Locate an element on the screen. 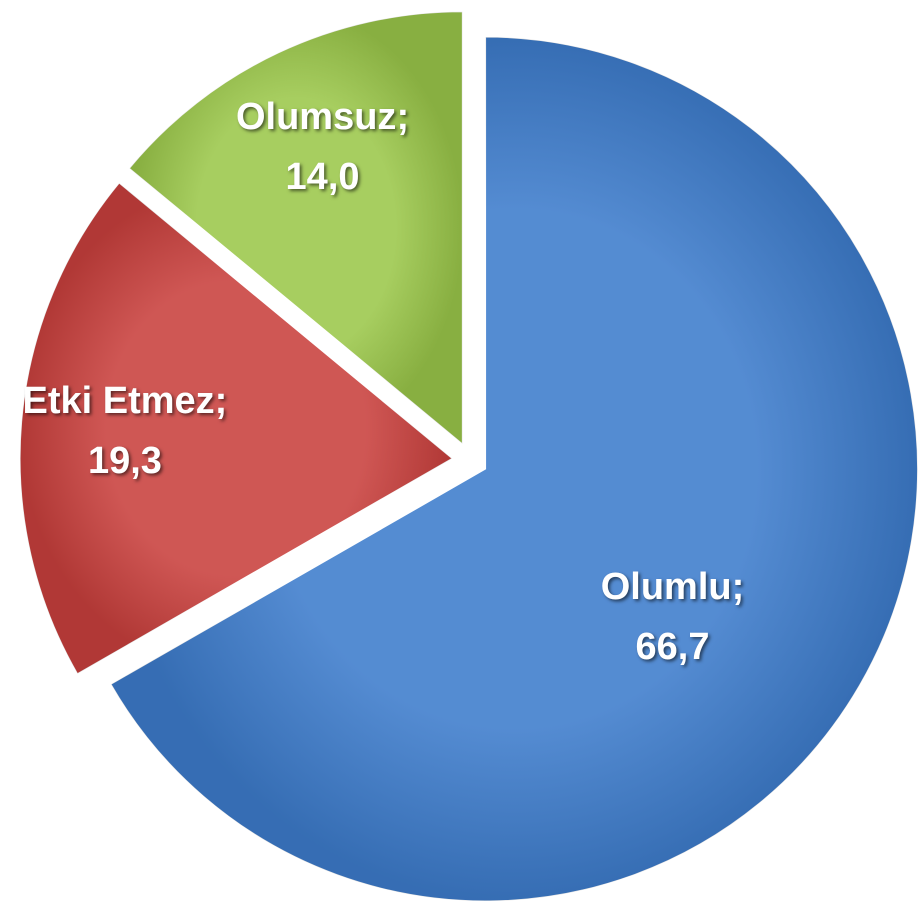  data-label: Olumlu; 66,7 is located at coordinates (673, 617).